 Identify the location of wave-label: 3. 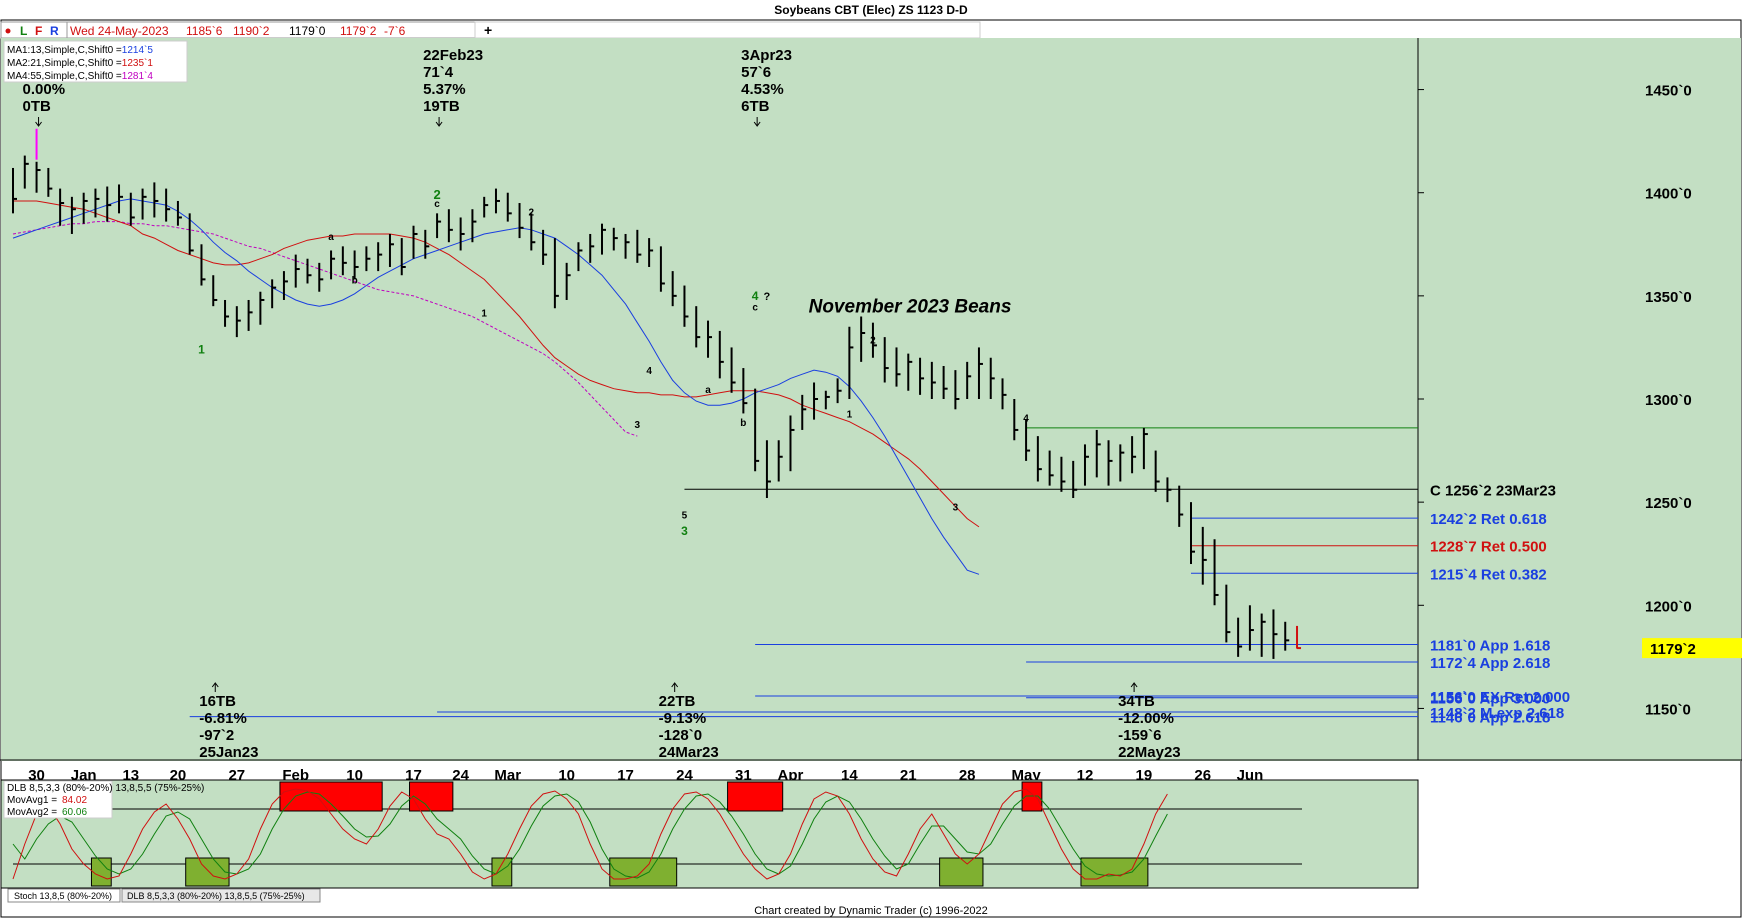
(638, 425).